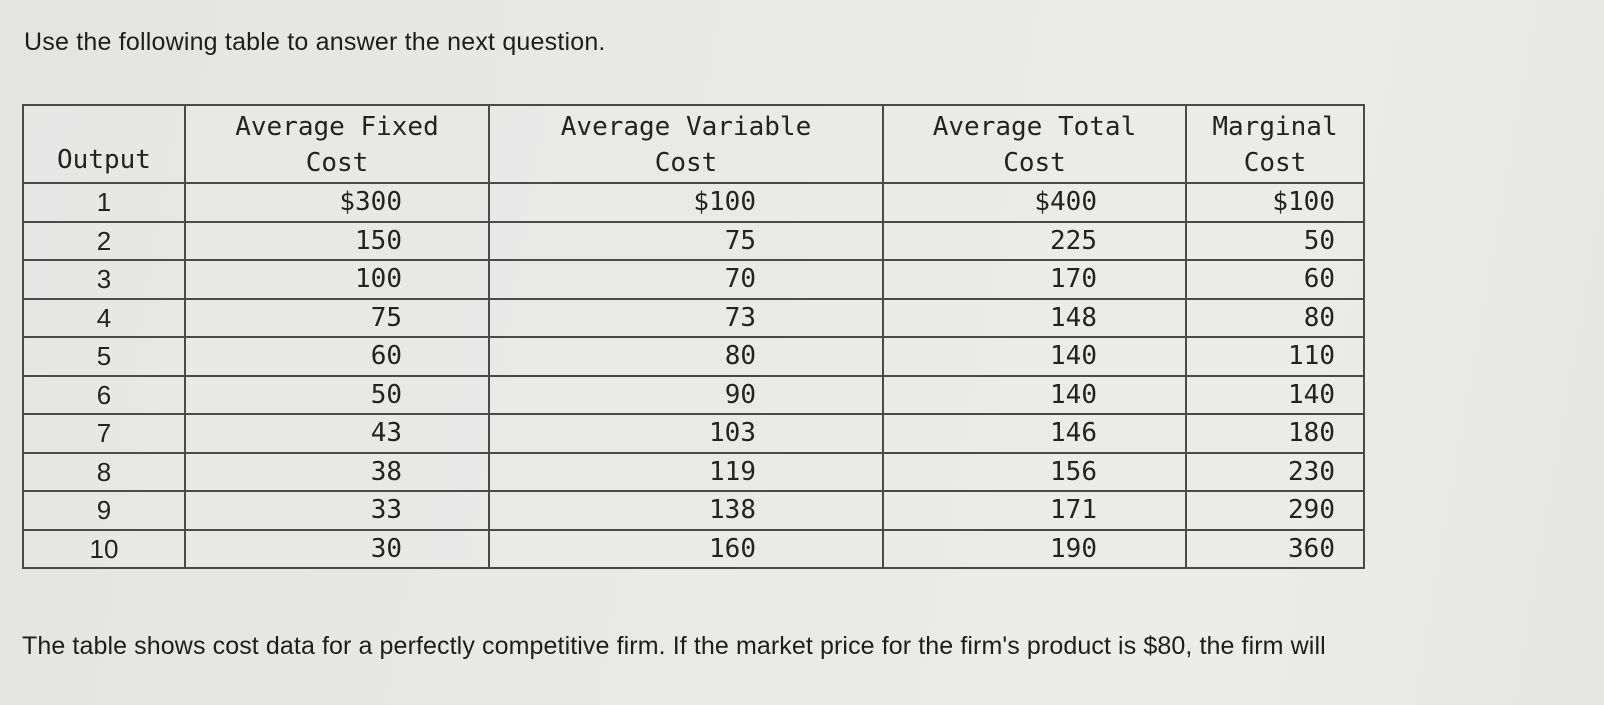 This screenshot has height=705, width=1604. I want to click on cell-output: 1, so click(104, 202).